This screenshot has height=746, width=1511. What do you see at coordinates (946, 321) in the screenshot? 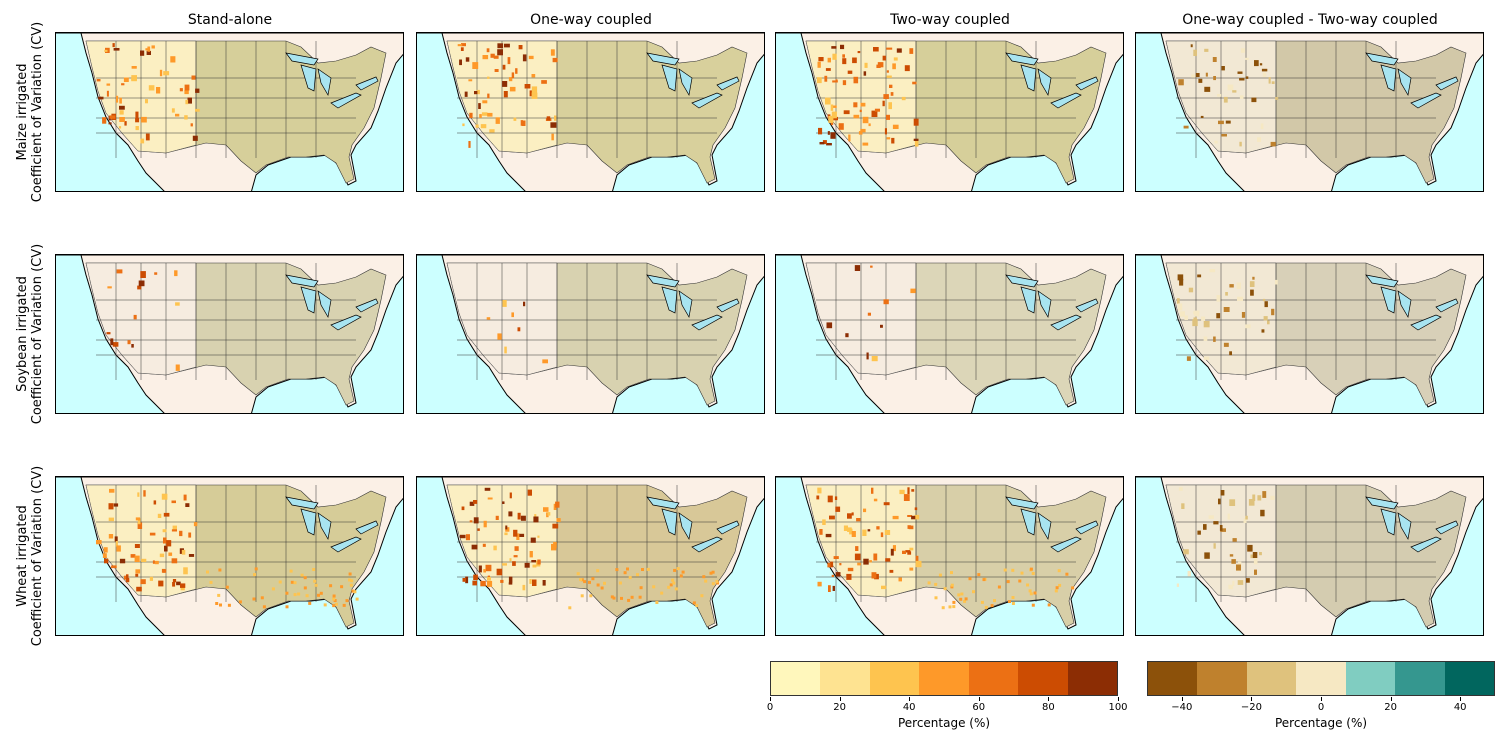
I see `state-borders` at bounding box center [946, 321].